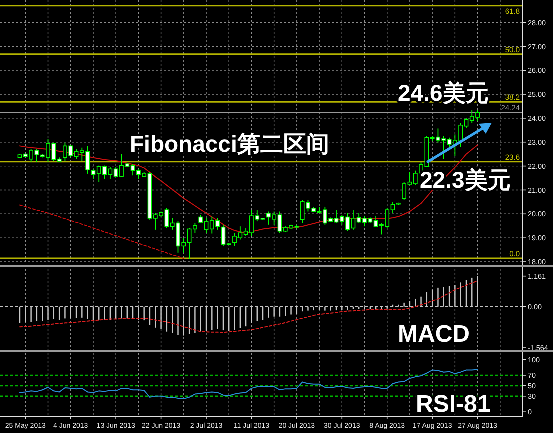  Describe the element at coordinates (434, 334) in the screenshot. I see `annotation: MACD` at that location.